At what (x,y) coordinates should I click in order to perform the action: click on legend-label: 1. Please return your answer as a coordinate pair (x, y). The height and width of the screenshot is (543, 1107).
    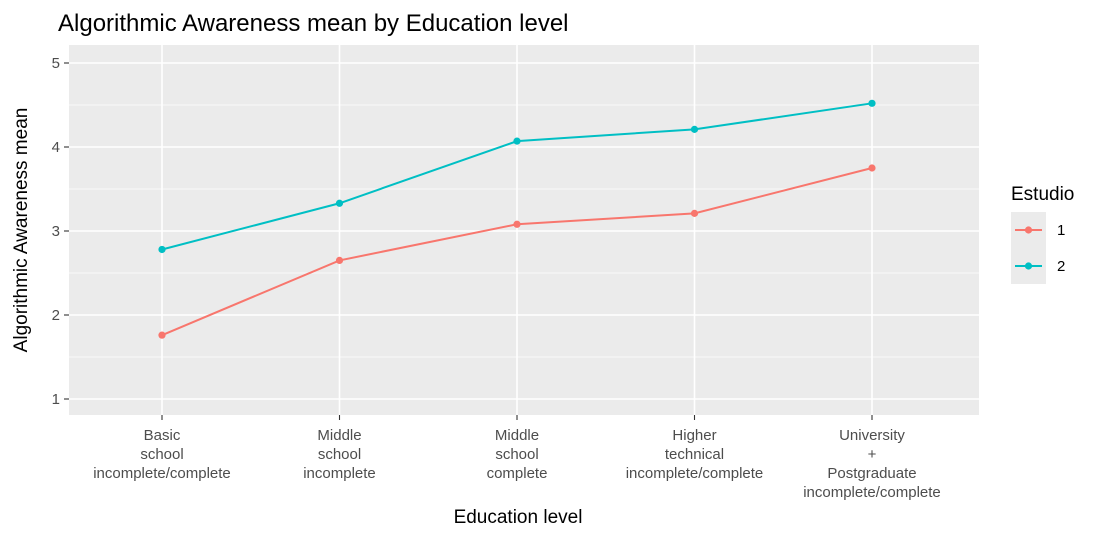
    Looking at the image, I should click on (1061, 230).